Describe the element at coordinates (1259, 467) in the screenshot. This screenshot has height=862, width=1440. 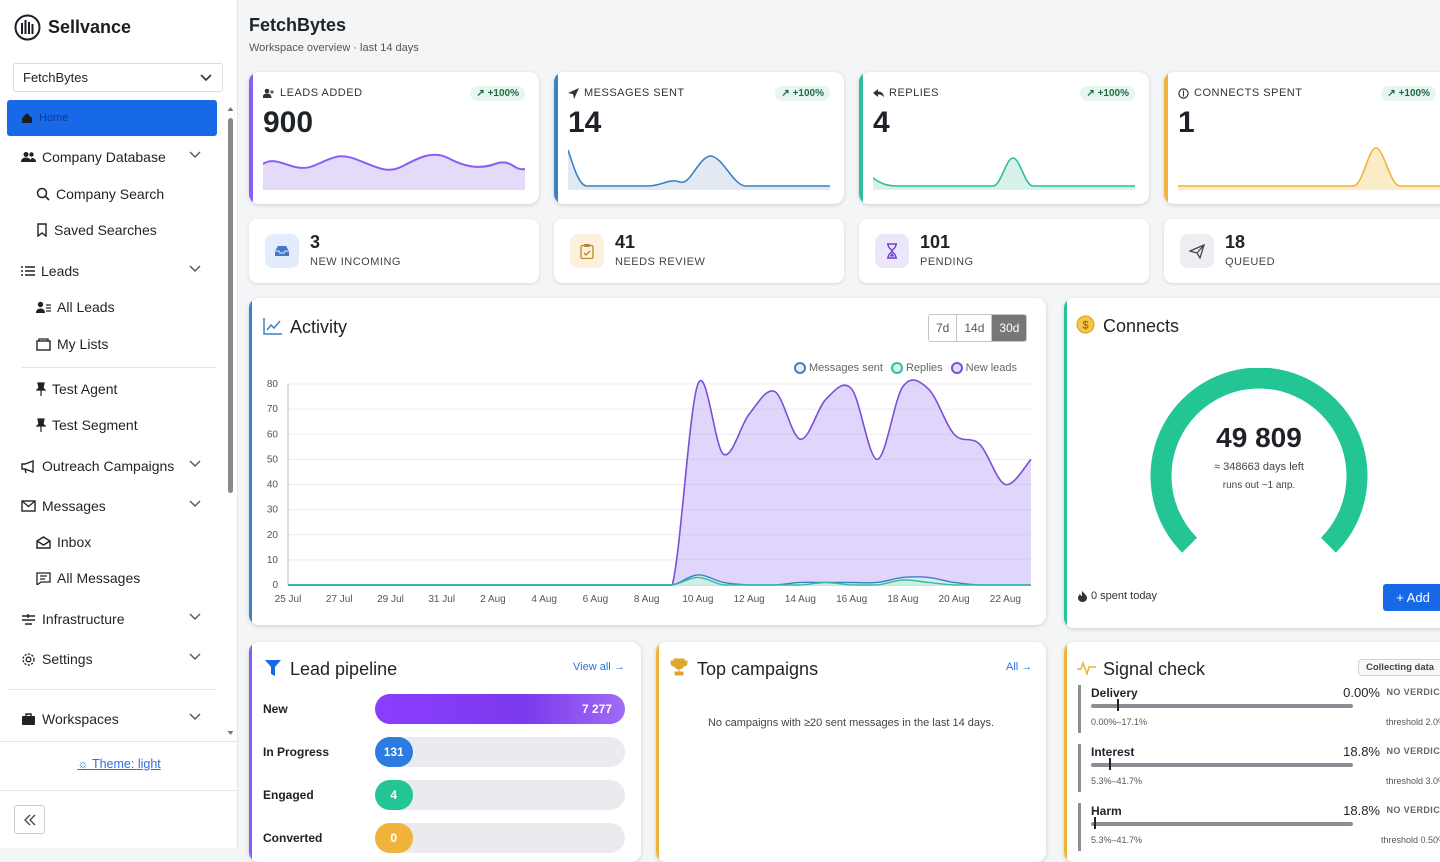
I see `connects-days-left: ≈ 348663 days left` at that location.